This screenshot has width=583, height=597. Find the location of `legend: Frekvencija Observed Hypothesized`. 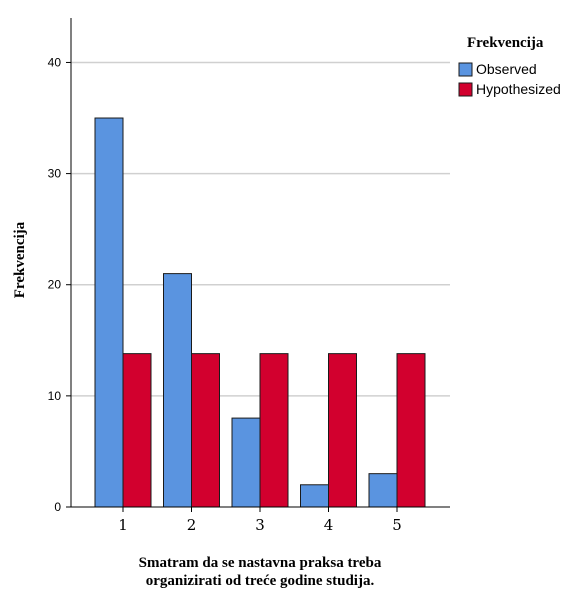

legend: Frekvencija Observed Hypothesized is located at coordinates (509, 66).